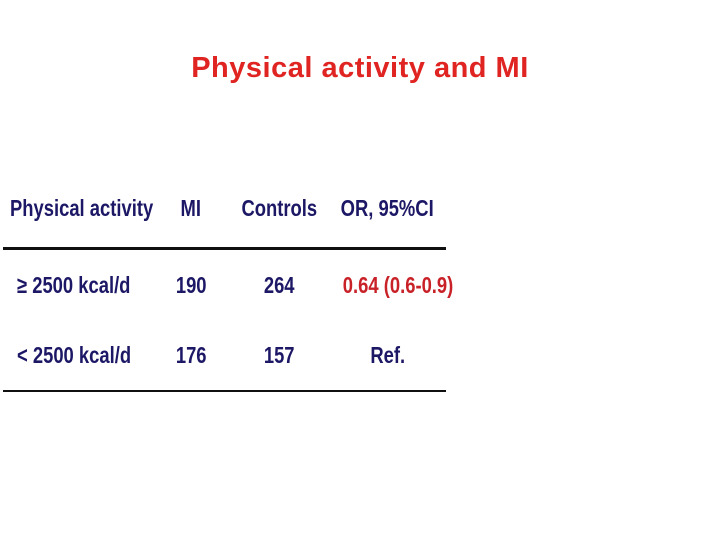 This screenshot has height=540, width=720. I want to click on cell-mi-value: 190, so click(191, 284).